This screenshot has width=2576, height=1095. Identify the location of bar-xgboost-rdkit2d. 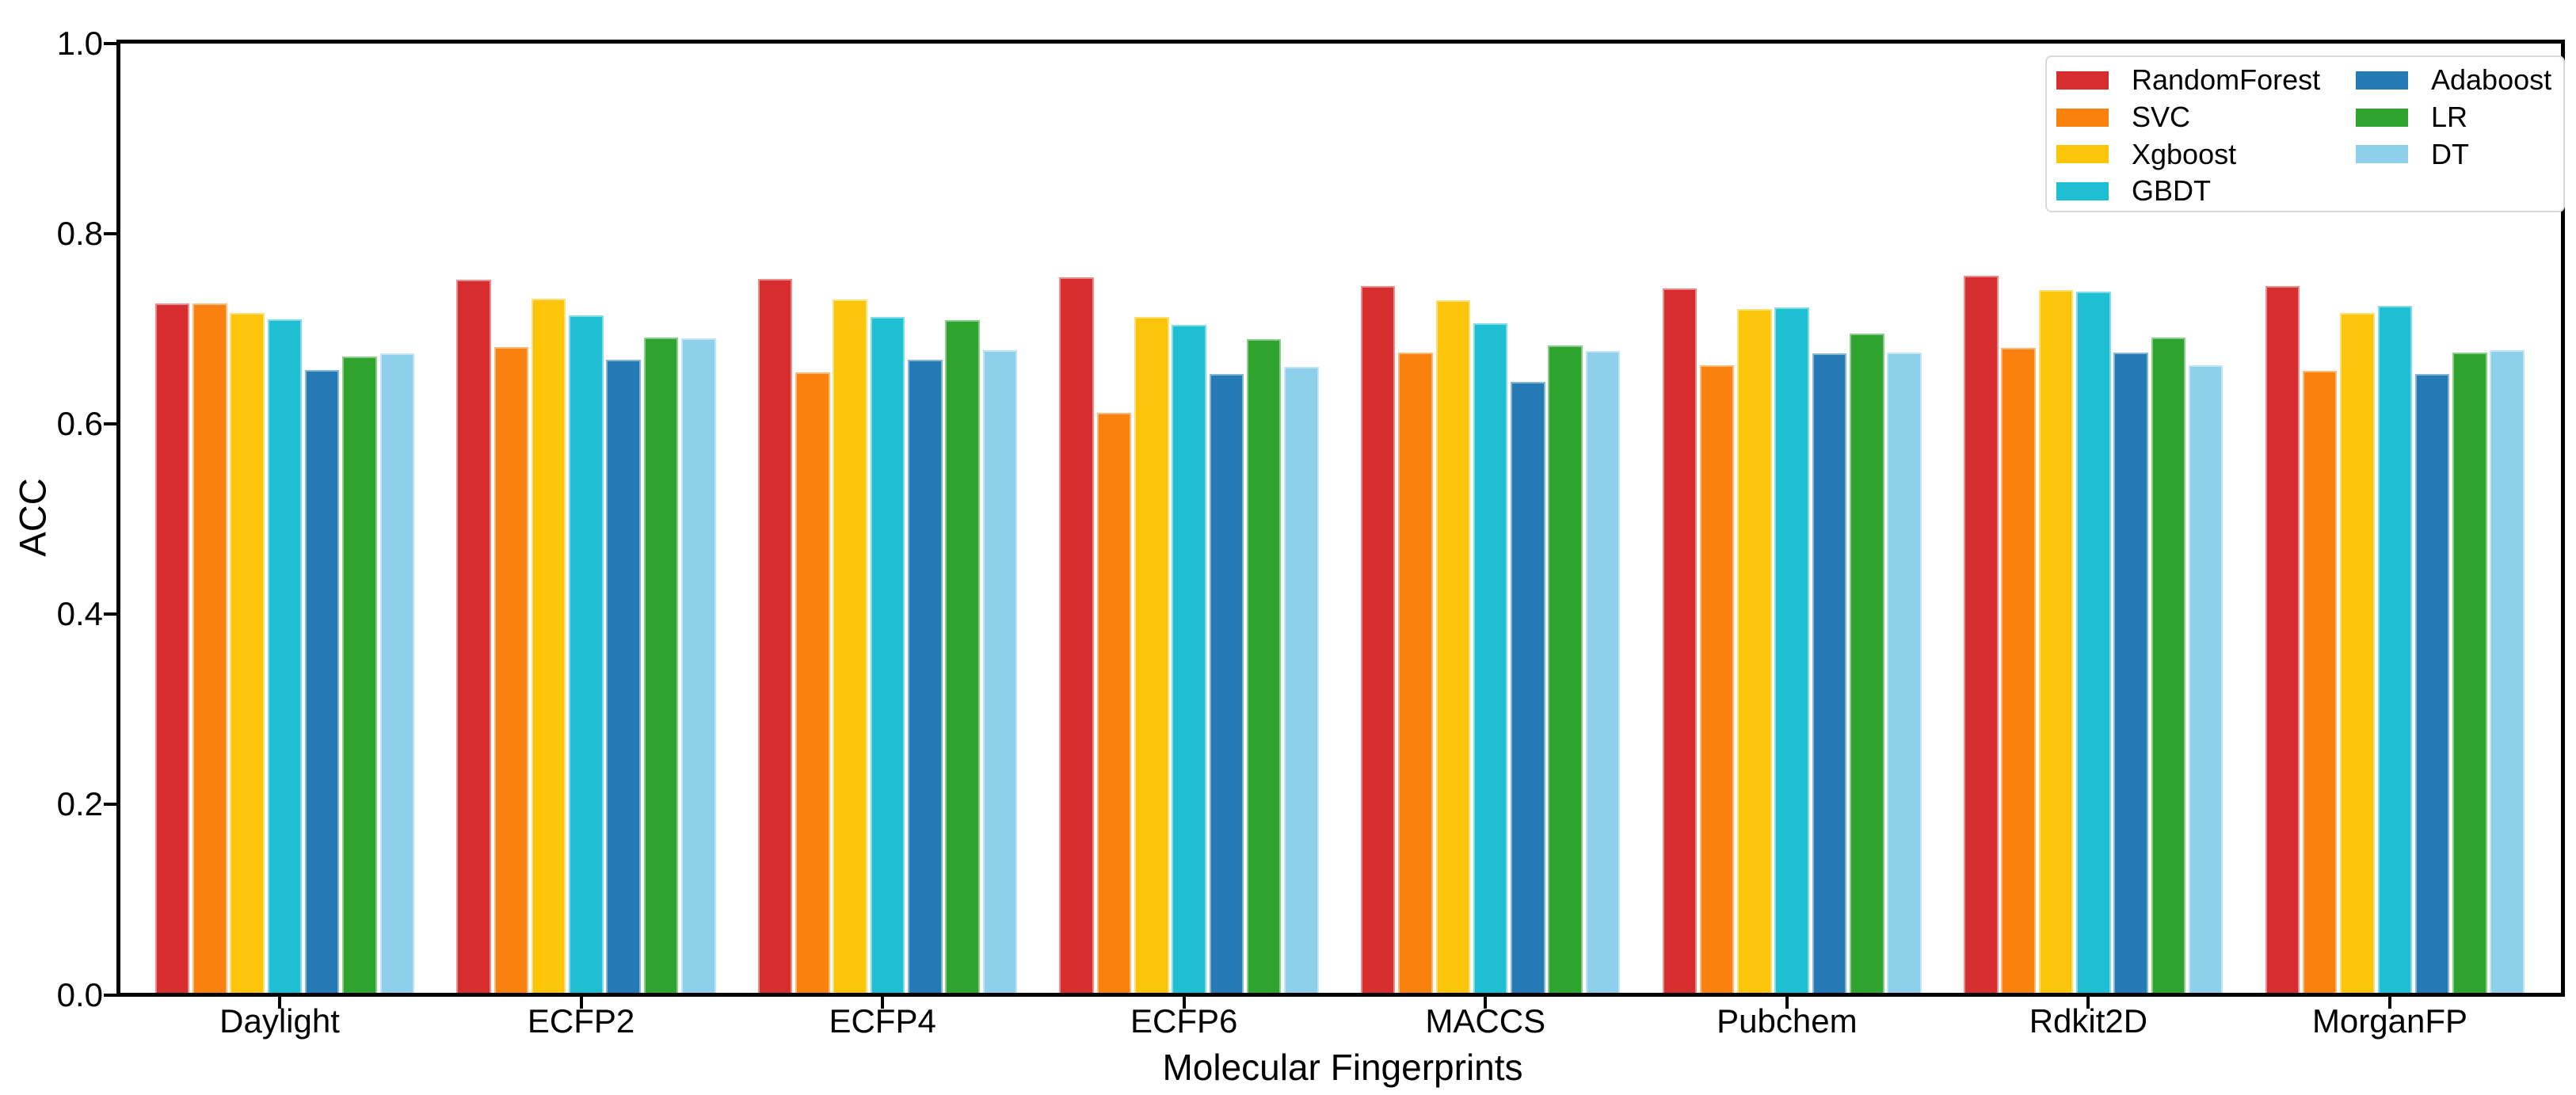
(2056, 641).